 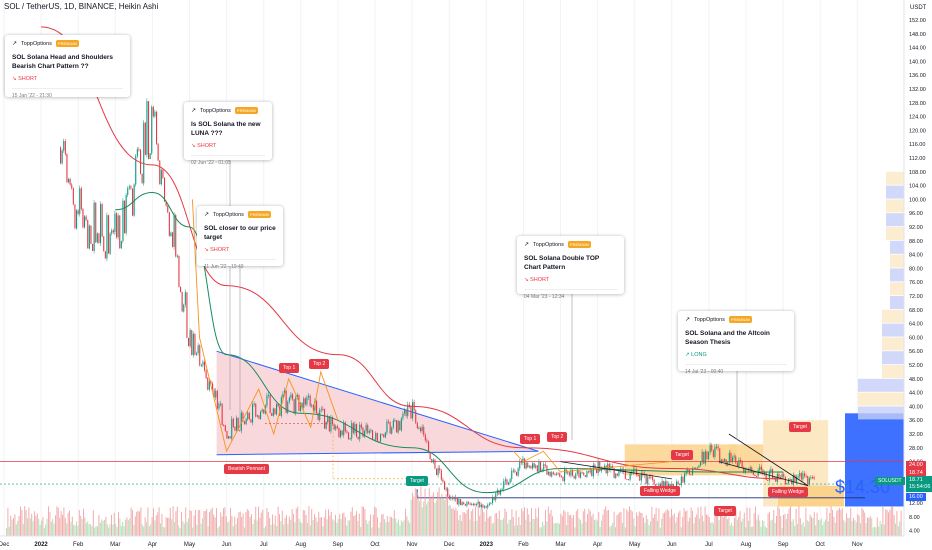 What do you see at coordinates (226, 129) in the screenshot?
I see `idea-title: Is SOL Solana the new LUNA ???` at bounding box center [226, 129].